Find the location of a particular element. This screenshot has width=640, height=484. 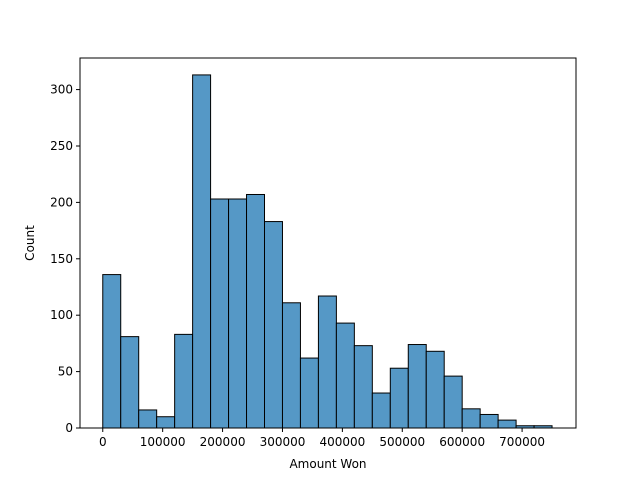

y-tick-label: 0 is located at coordinates (69, 428).